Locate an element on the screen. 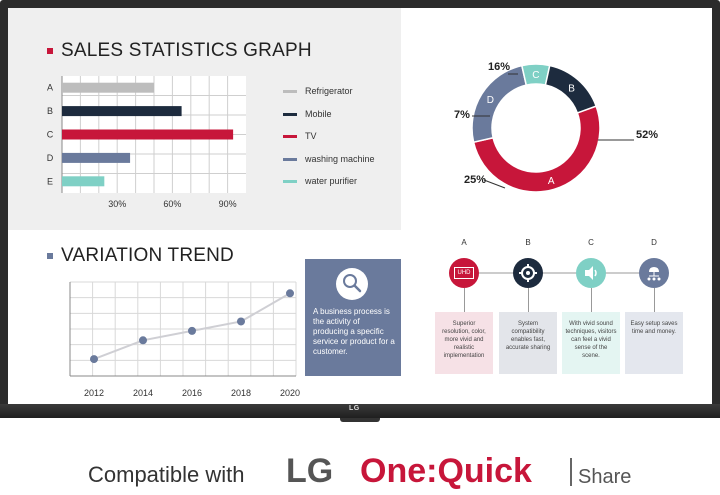  footer-divider is located at coordinates (571, 472).